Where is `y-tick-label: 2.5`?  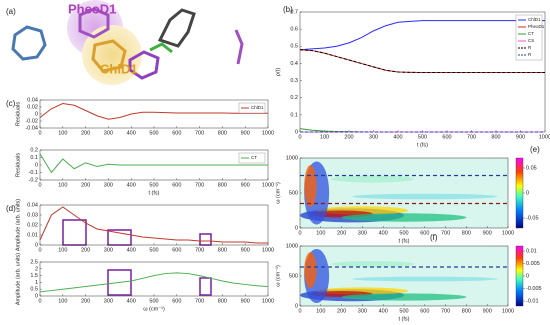 y-tick-label: 2.5 is located at coordinates (34, 262).